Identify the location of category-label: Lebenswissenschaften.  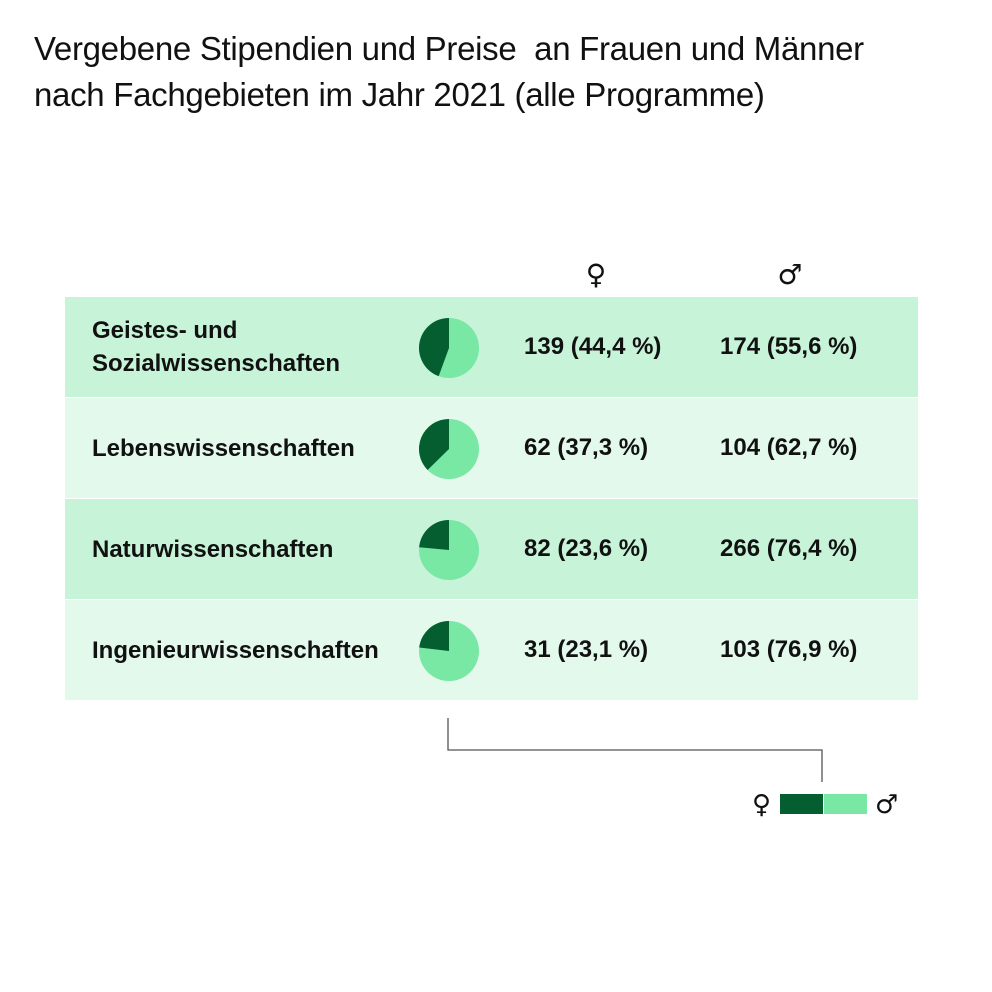
(223, 448).